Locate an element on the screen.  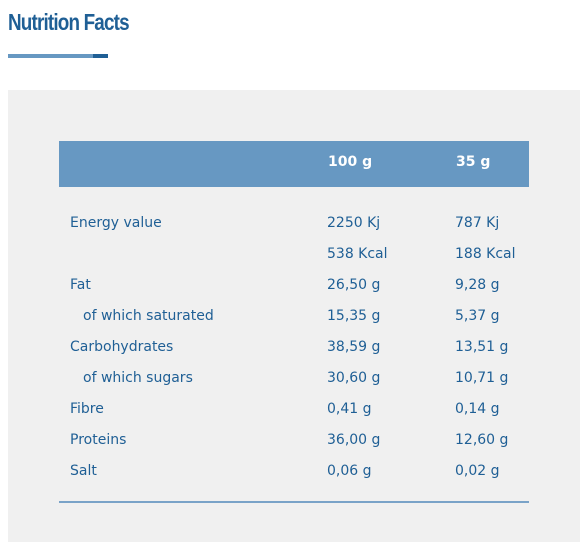
value-35g: 787 Kj is located at coordinates (477, 223).